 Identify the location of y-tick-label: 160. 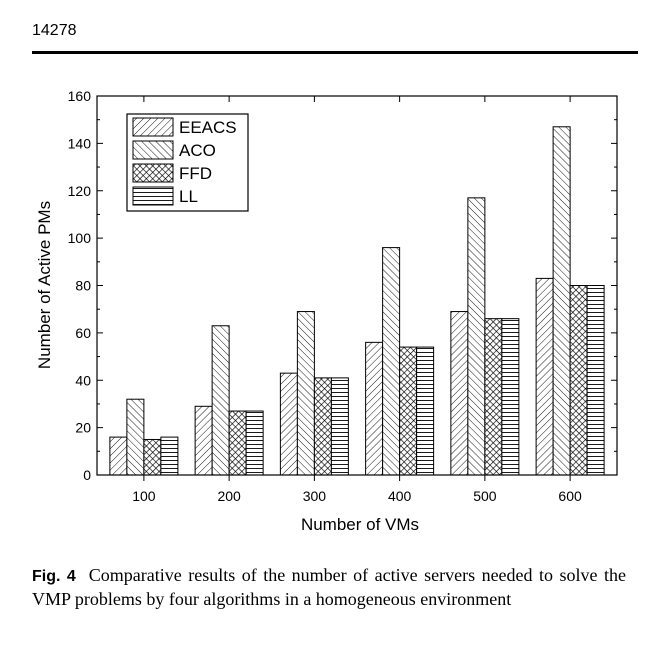
(80, 96).